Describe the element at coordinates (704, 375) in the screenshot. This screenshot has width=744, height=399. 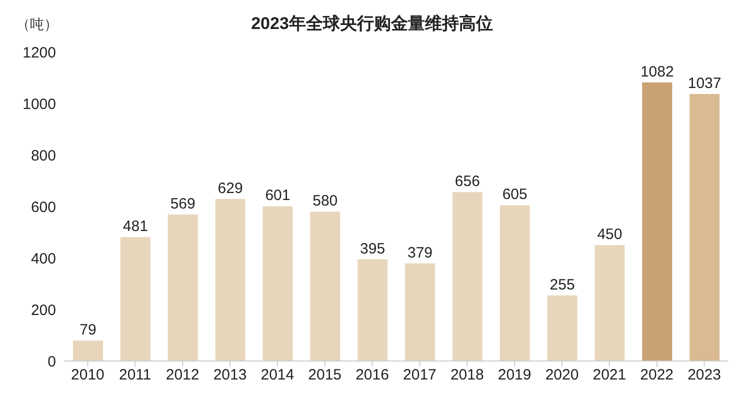
I see `x-tick-label: 2023` at that location.